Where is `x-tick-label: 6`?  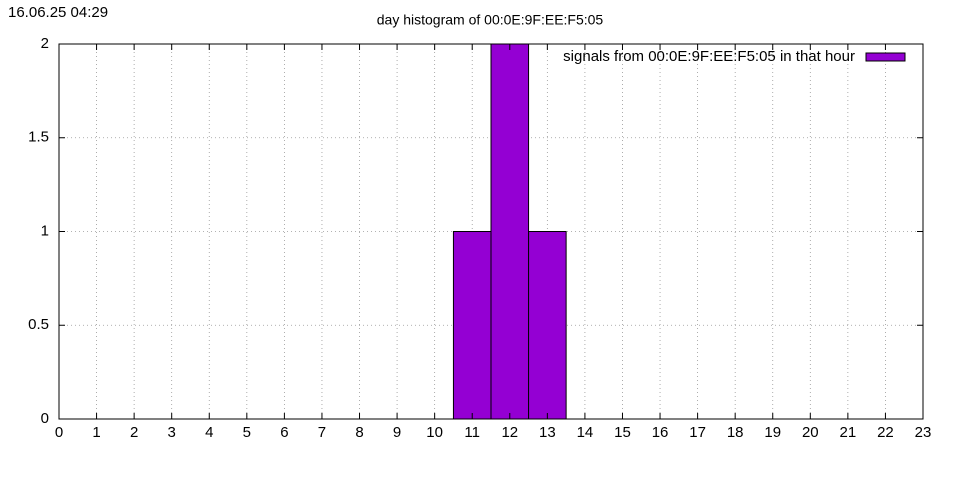 x-tick-label: 6 is located at coordinates (284, 432).